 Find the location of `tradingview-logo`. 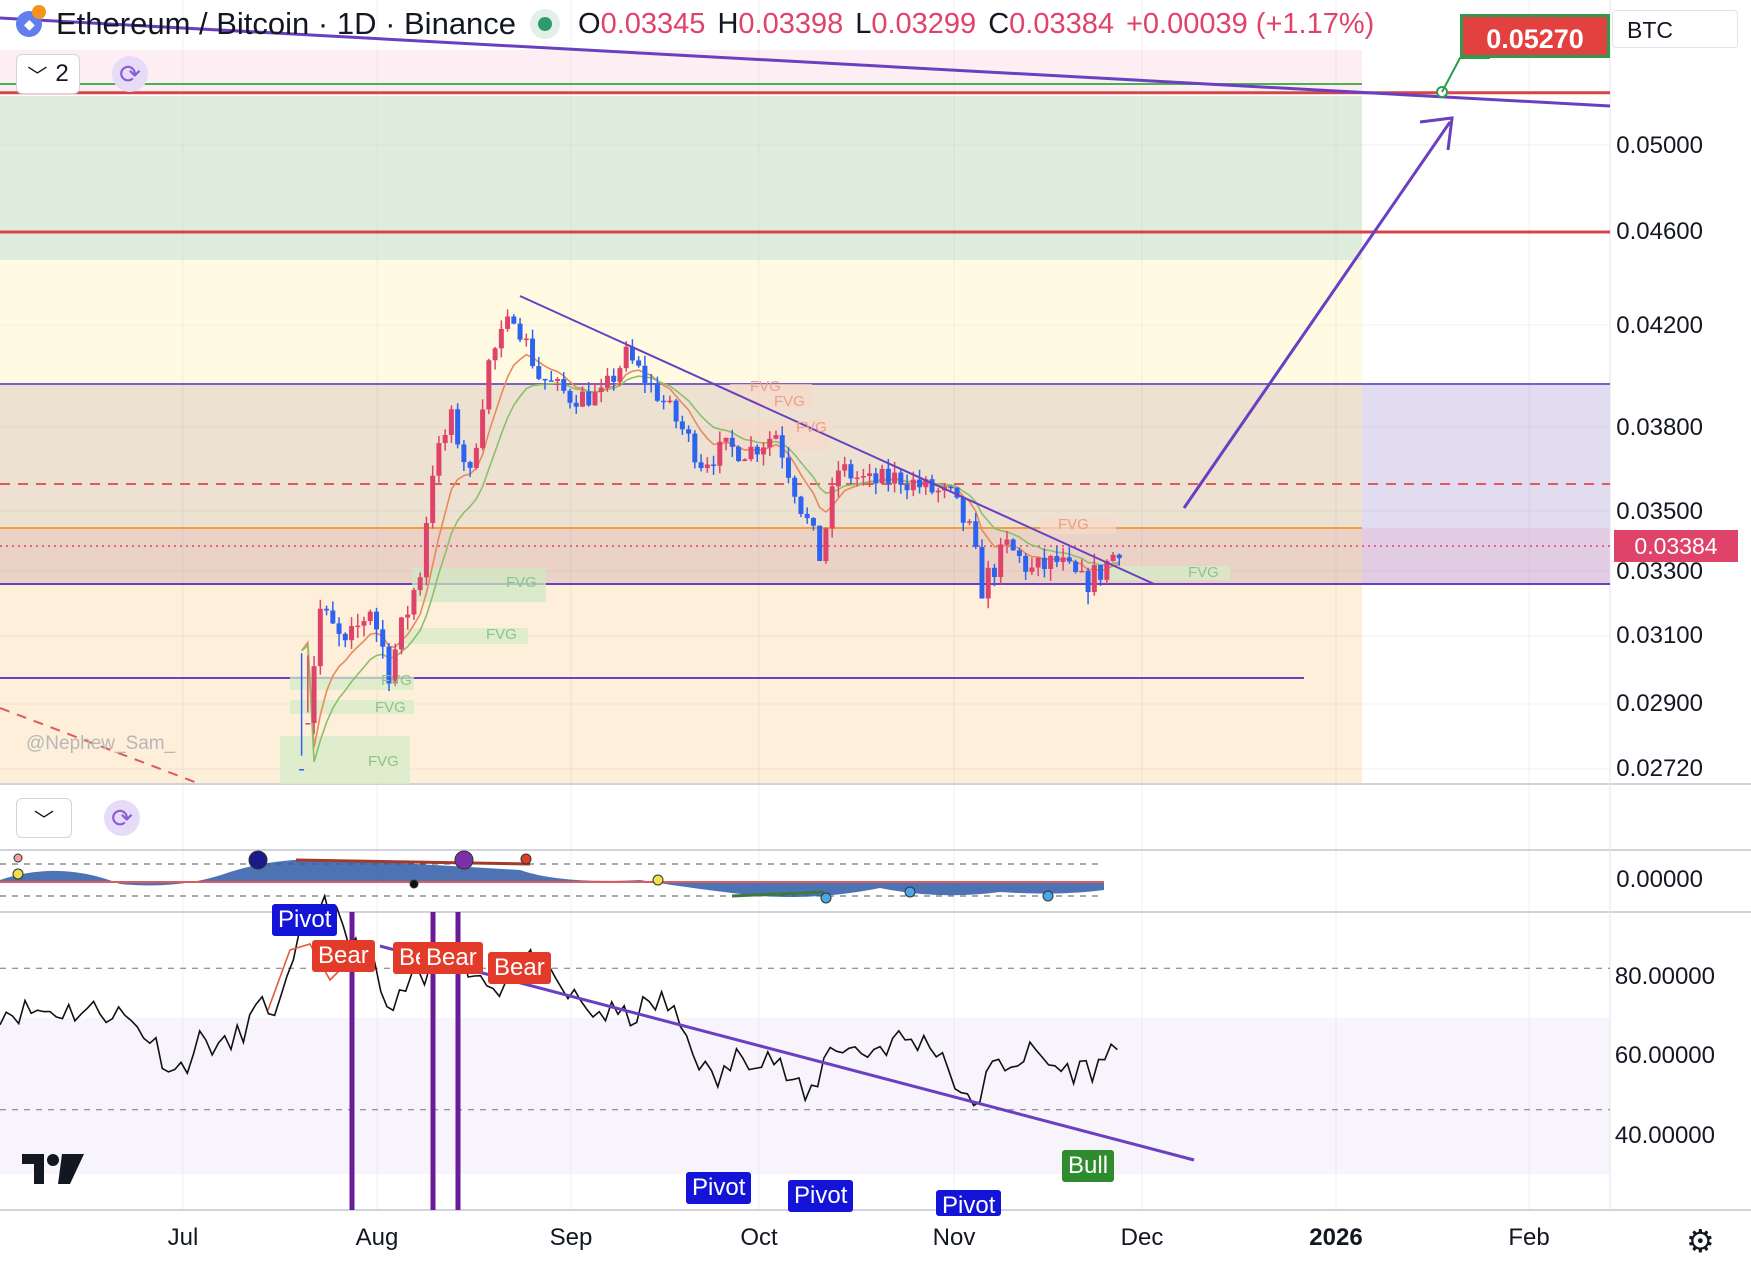

tradingview-logo is located at coordinates (53, 1169).